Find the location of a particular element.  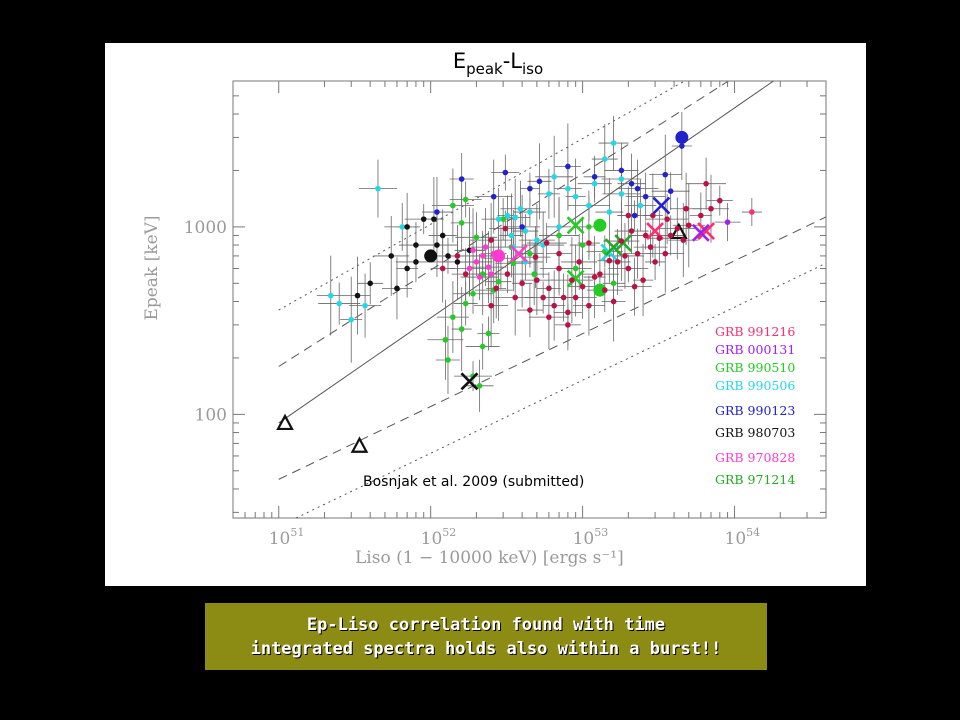

chart-title: Epeak-Liso is located at coordinates (498, 63).